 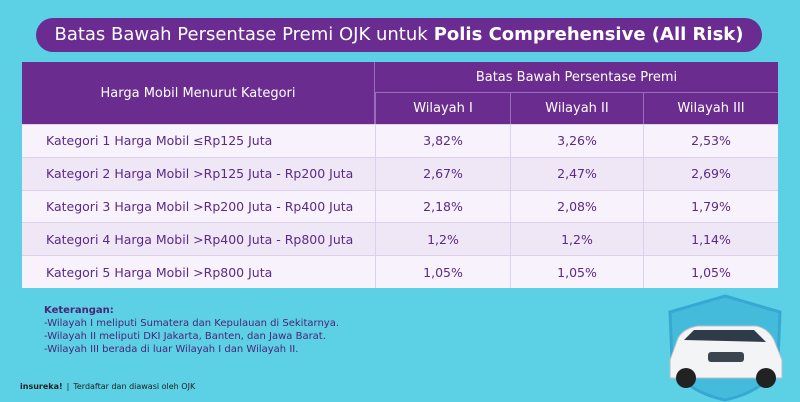 What do you see at coordinates (442, 108) in the screenshot?
I see `header-region: Wilayah I` at bounding box center [442, 108].